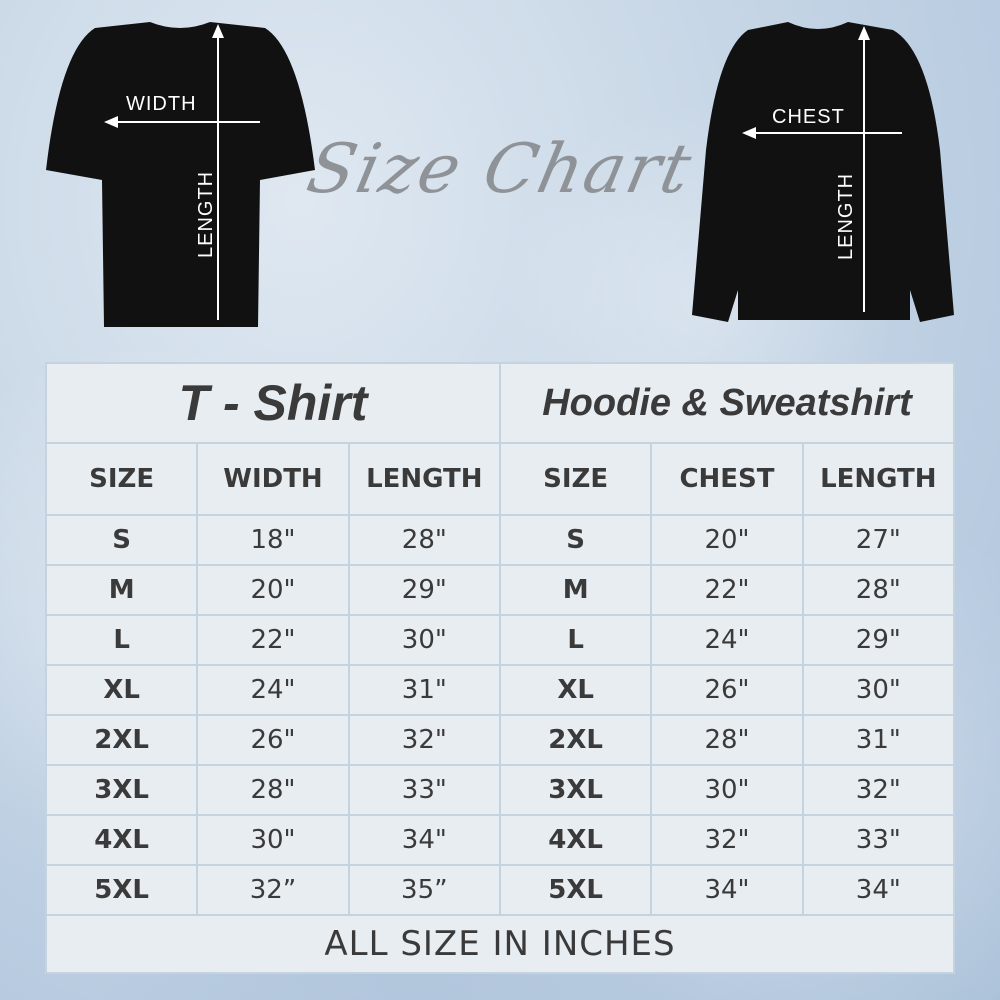 The image size is (1000, 1000). What do you see at coordinates (273, 890) in the screenshot?
I see `measurement-cell: 32”` at bounding box center [273, 890].